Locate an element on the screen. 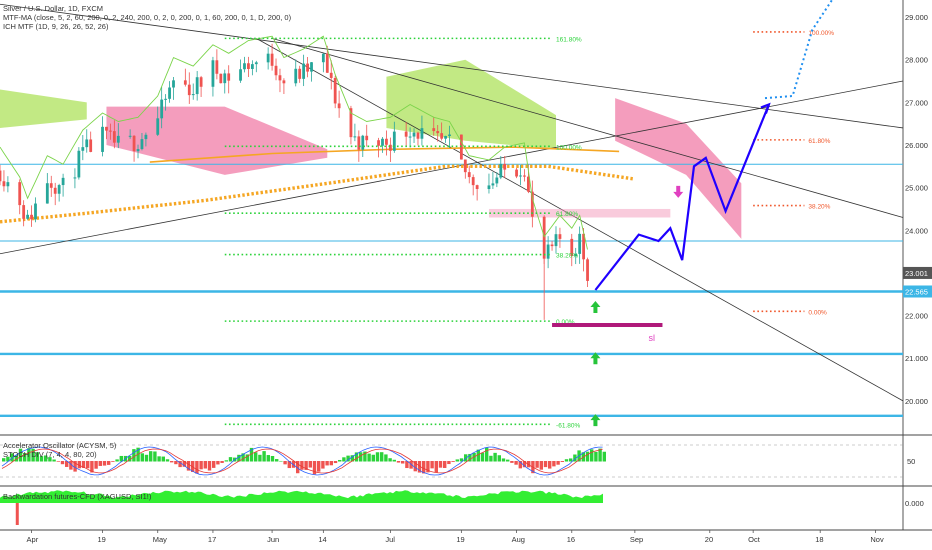  resistance-box is located at coordinates (579, 213).